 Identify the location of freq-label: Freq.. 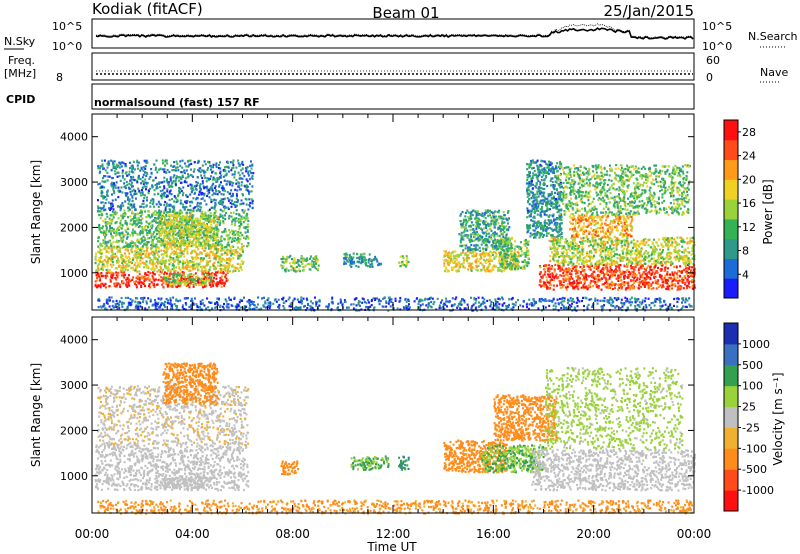
(21, 60).